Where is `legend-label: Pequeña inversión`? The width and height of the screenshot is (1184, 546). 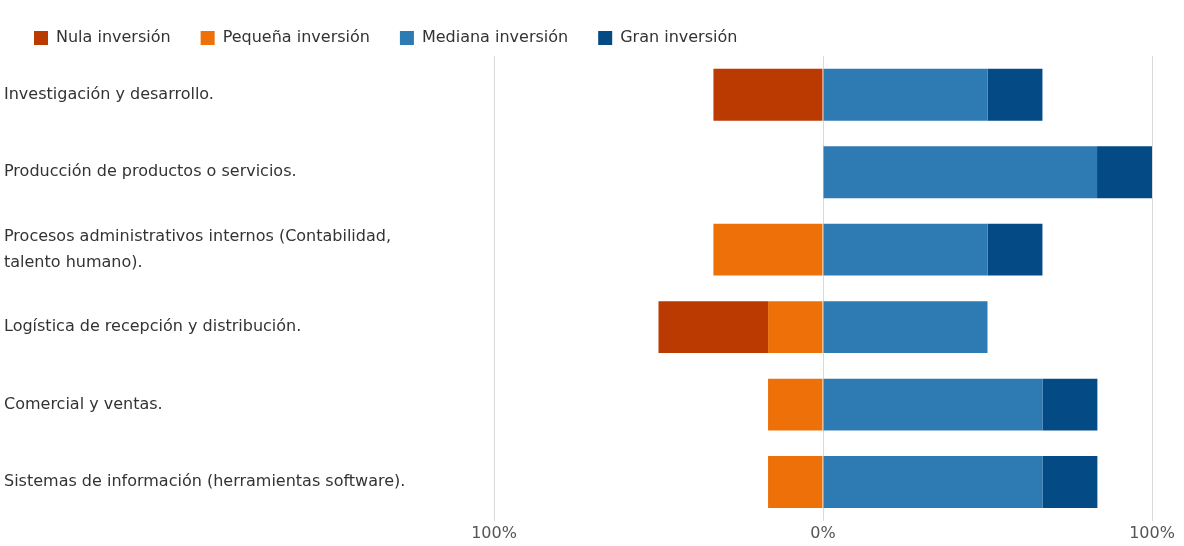
legend-label: Pequeña inversión is located at coordinates (296, 37).